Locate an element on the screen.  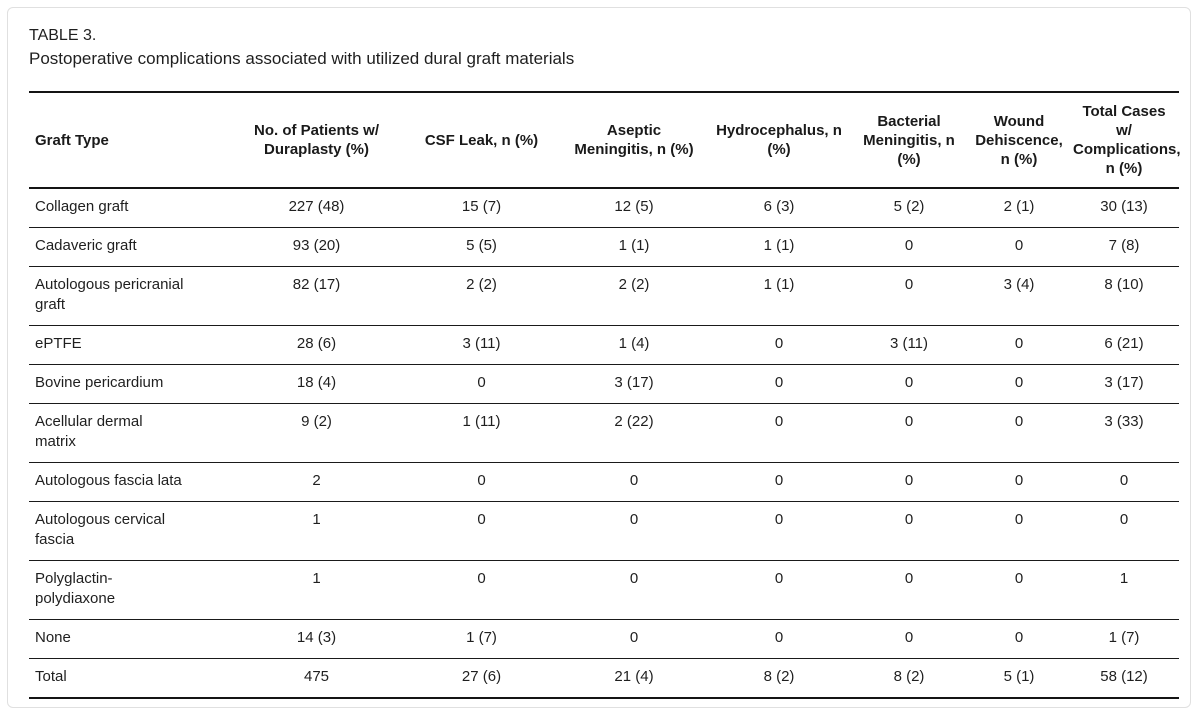
data-cell: 1 (1) is located at coordinates (779, 247).